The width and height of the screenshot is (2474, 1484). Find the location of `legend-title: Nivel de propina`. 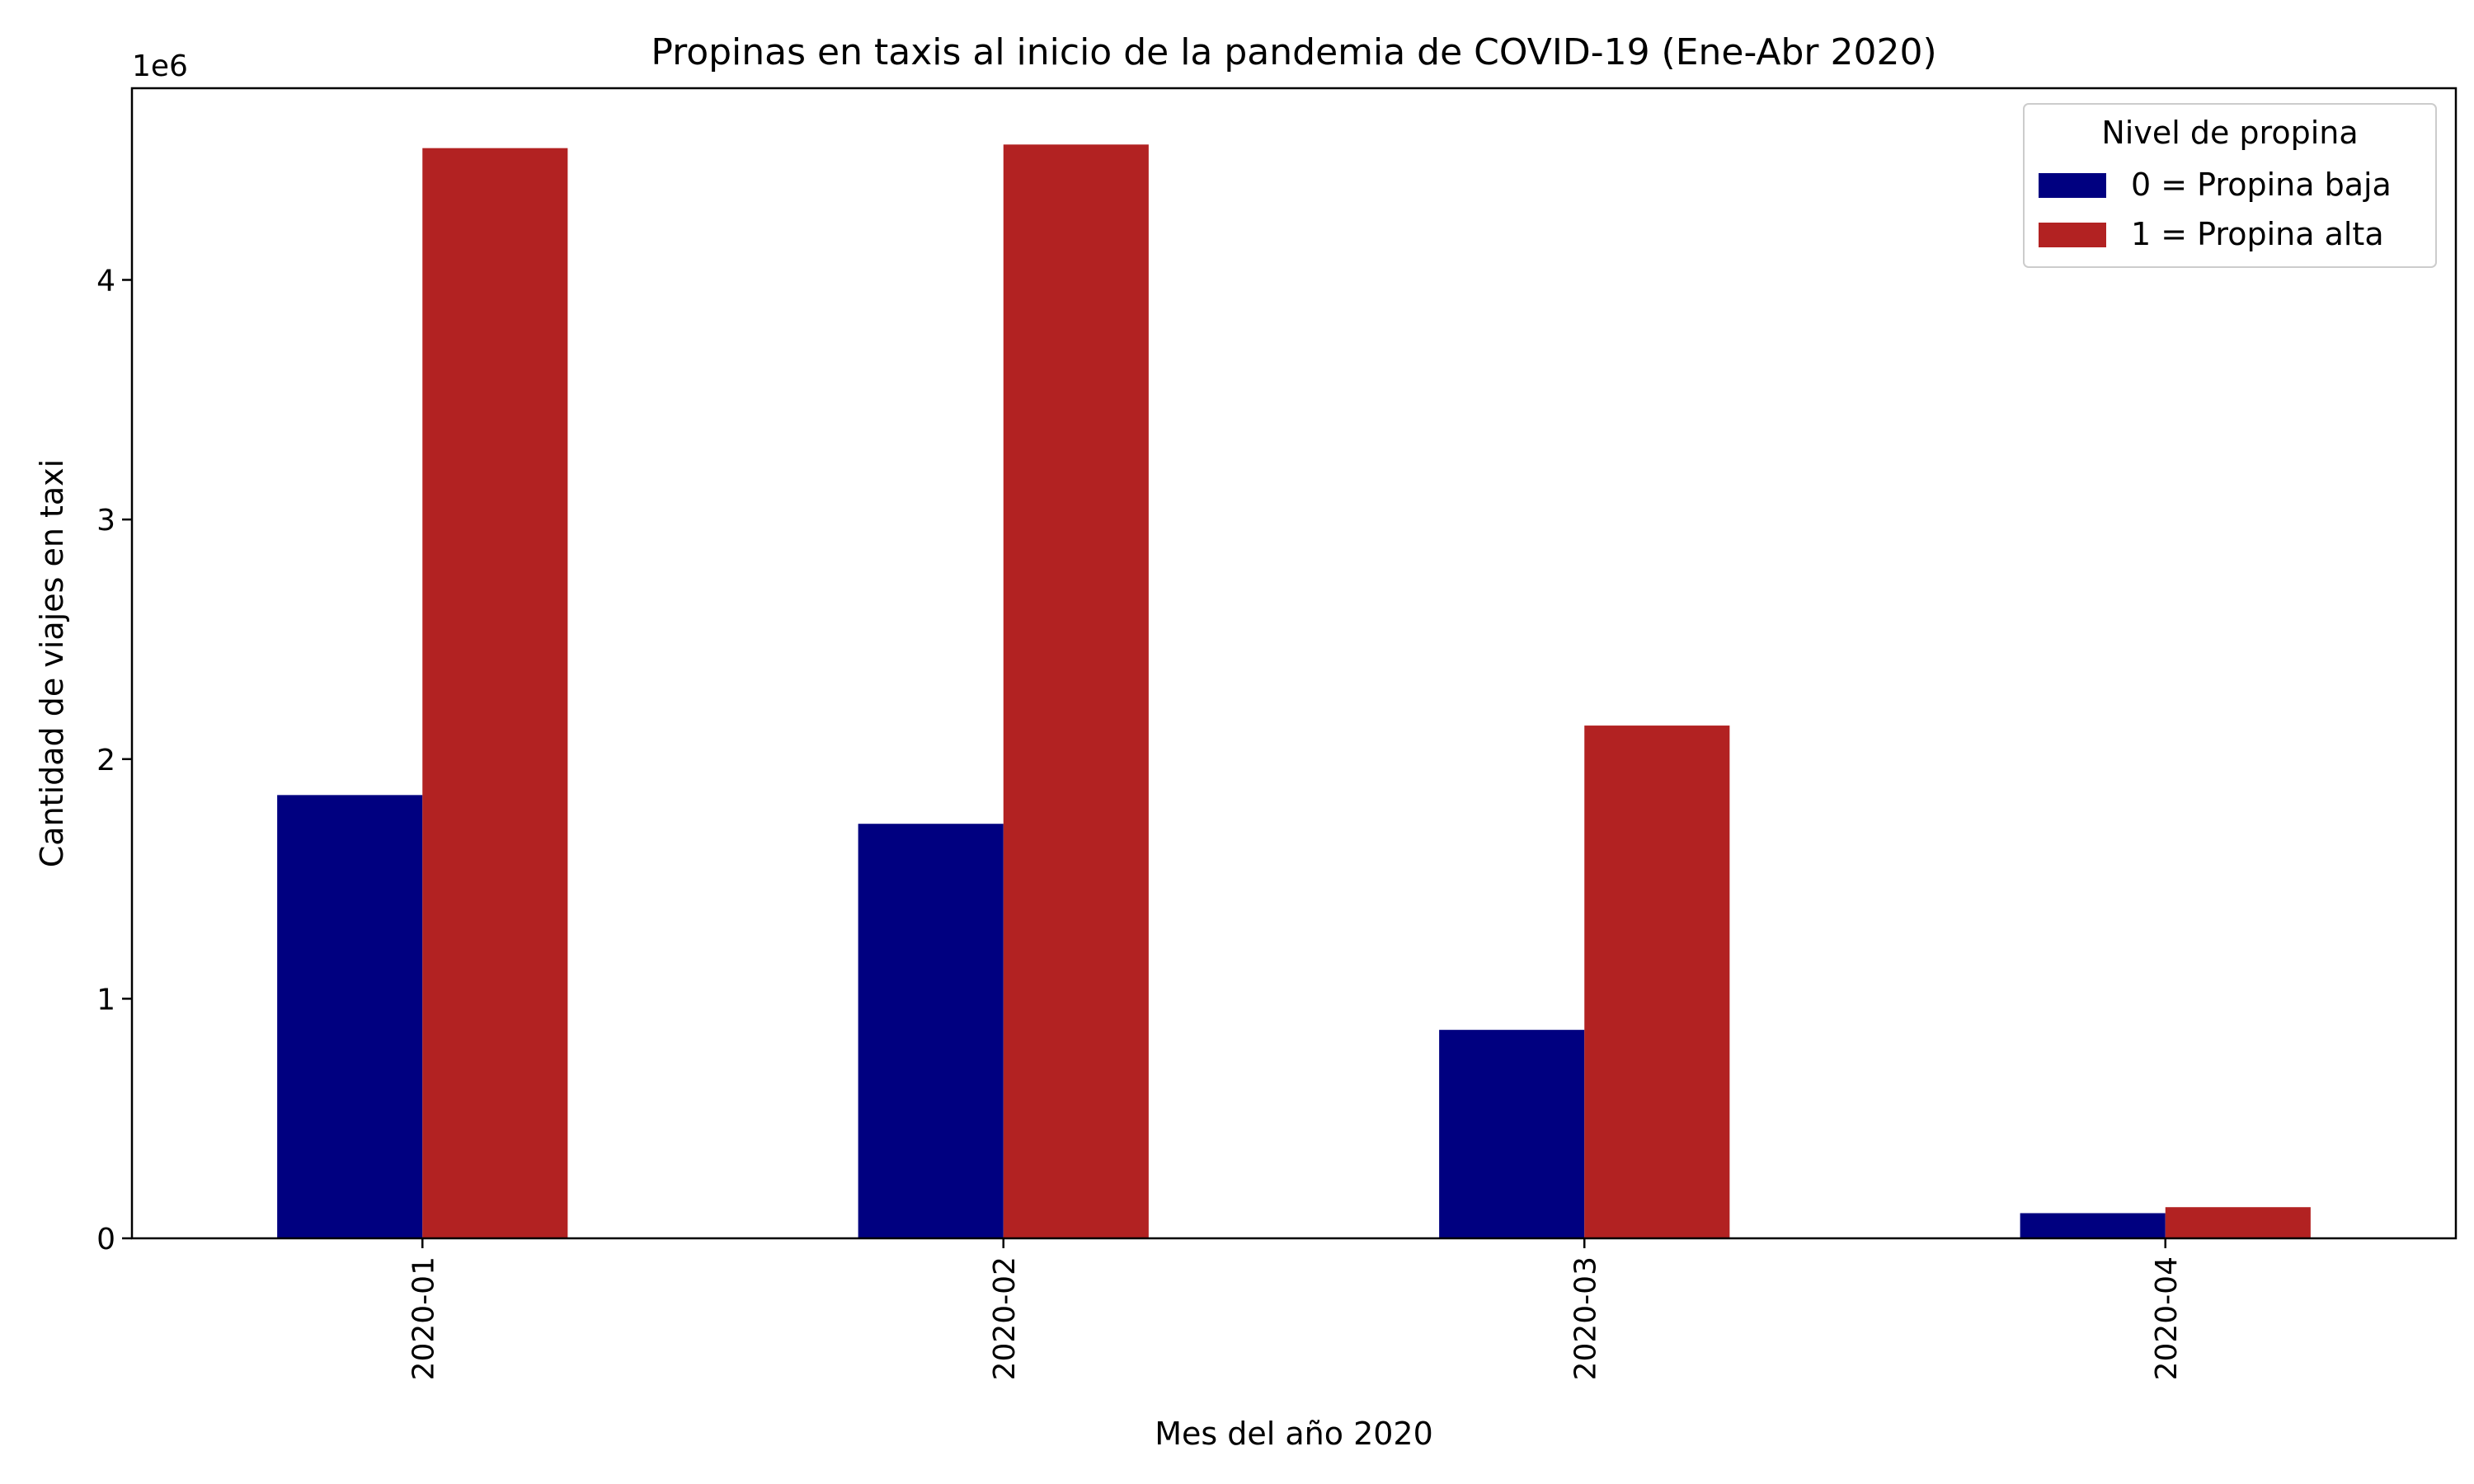

legend-title: Nivel de propina is located at coordinates (2229, 133).